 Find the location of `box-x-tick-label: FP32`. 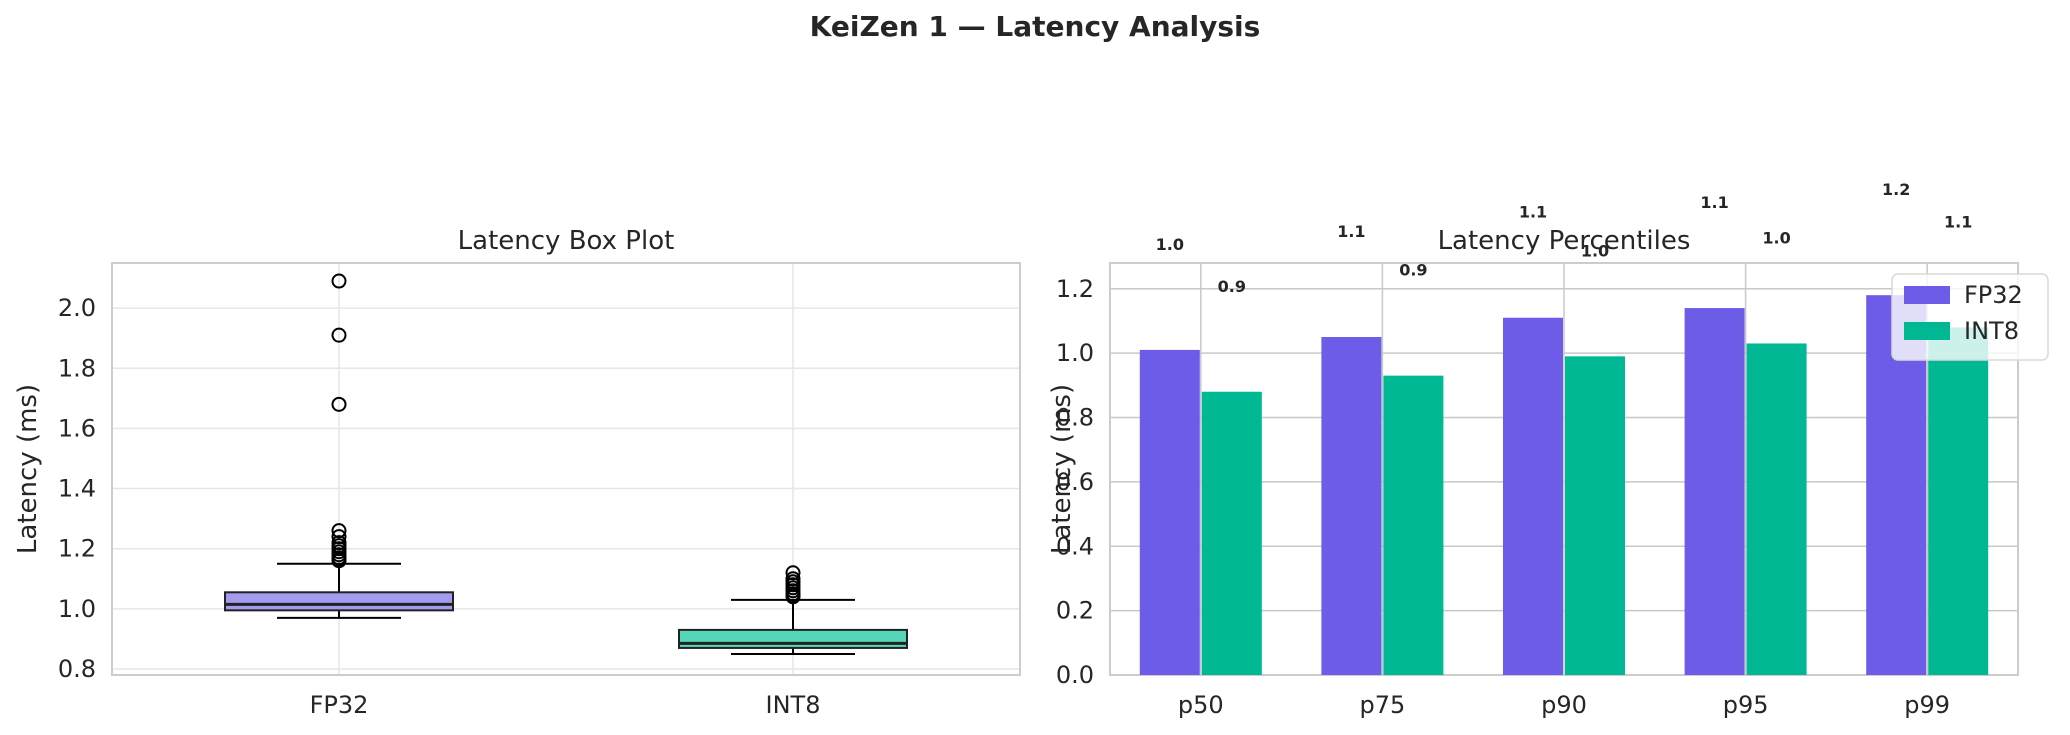

box-x-tick-label: FP32 is located at coordinates (339, 705).